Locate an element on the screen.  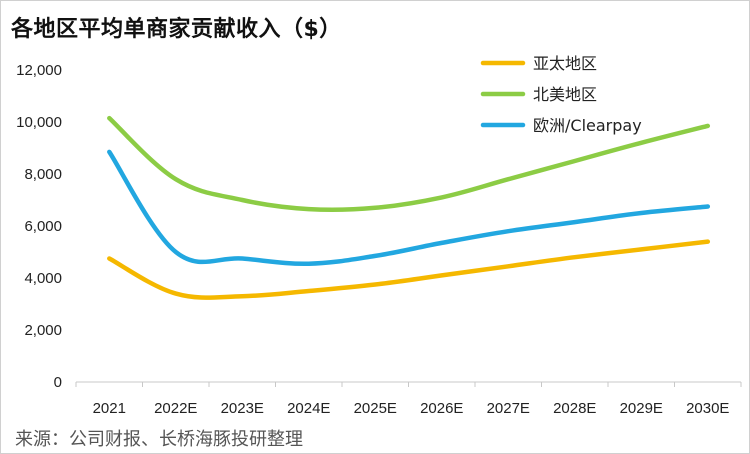
x-tick-label: 2025E is located at coordinates (375, 408).